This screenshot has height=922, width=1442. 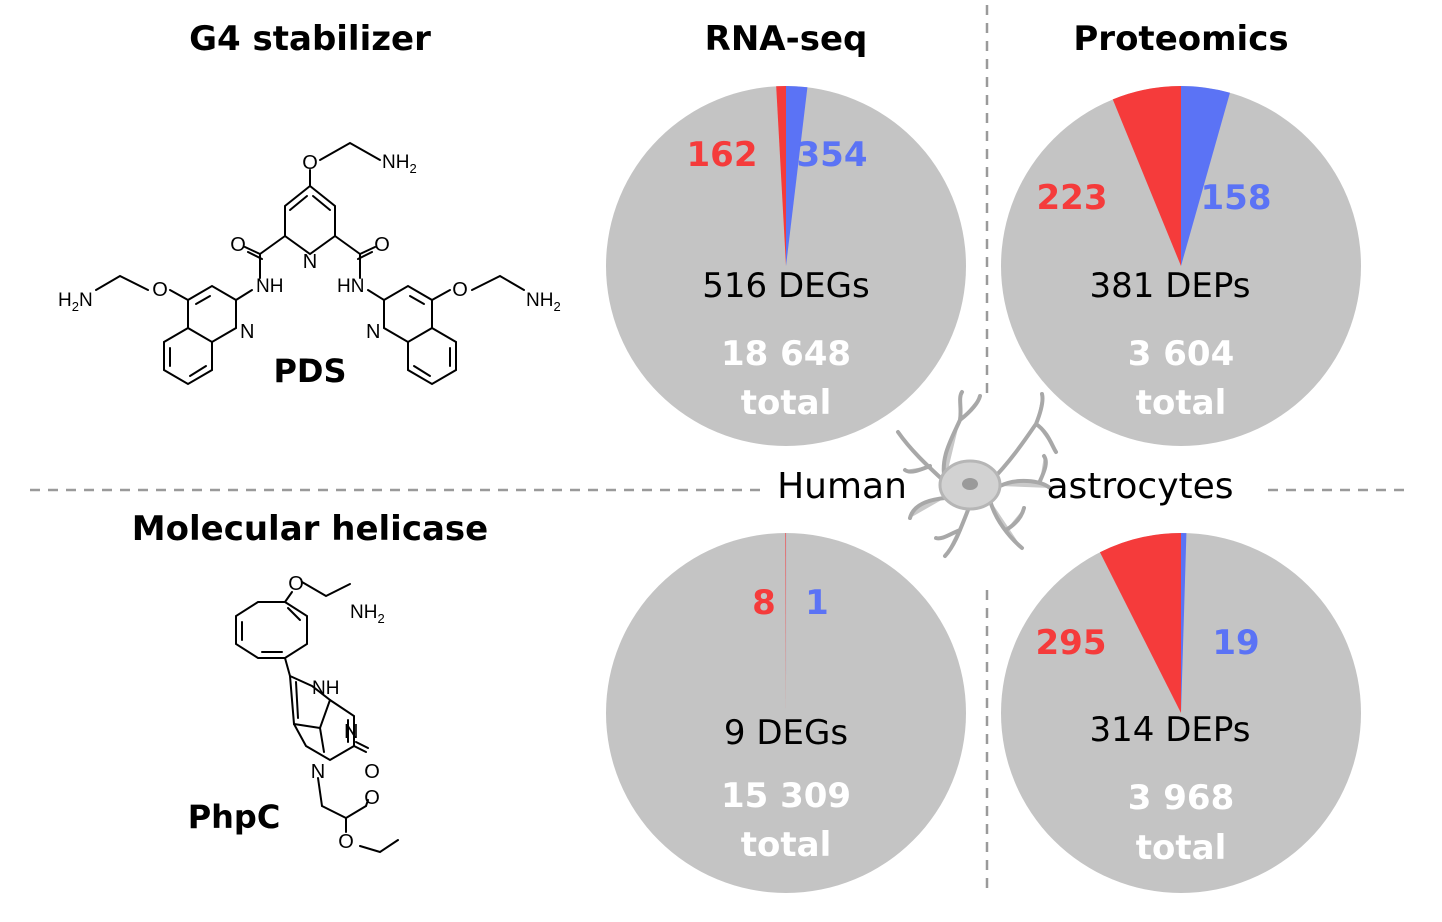 I want to click on phpc-compound-label: PhpC, so click(x=234, y=817).